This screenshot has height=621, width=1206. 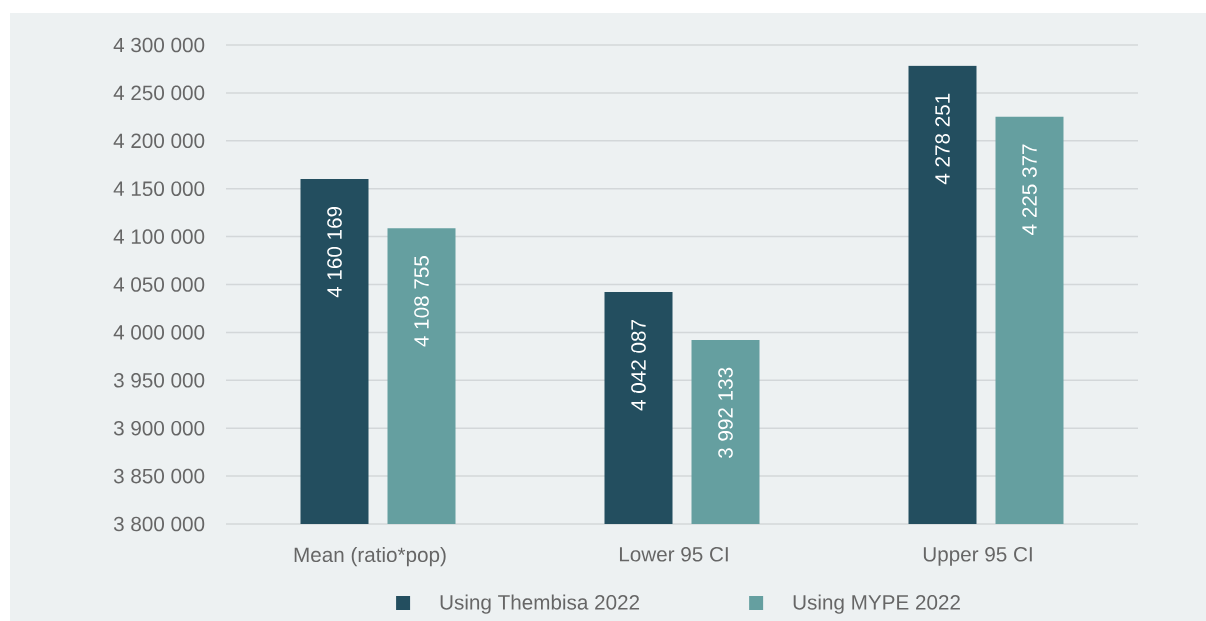 I want to click on data-label: 3 992 133, so click(x=725, y=413).